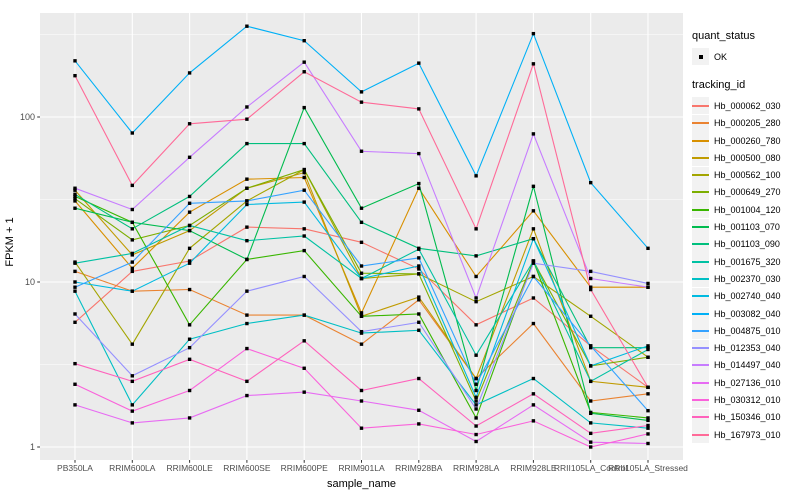 The height and width of the screenshot is (500, 800). Describe the element at coordinates (10, 242) in the screenshot. I see `y-axis-title: FPKM + 1` at that location.